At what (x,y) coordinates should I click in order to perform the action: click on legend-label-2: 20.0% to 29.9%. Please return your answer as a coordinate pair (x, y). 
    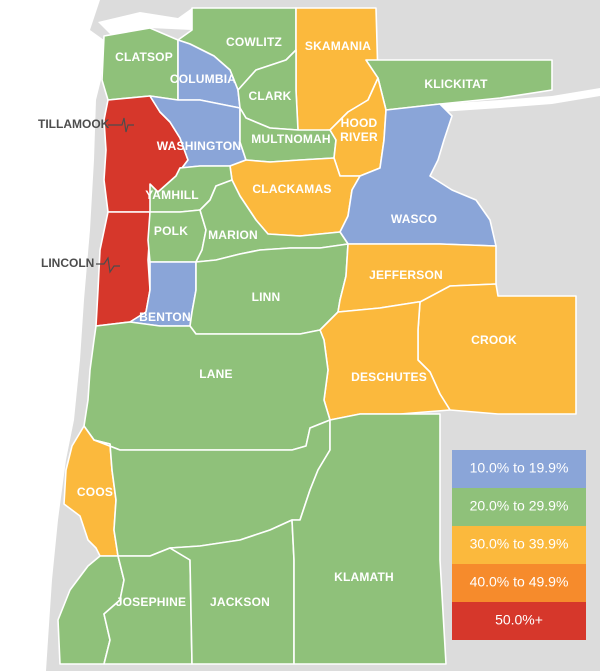
    Looking at the image, I should click on (519, 506).